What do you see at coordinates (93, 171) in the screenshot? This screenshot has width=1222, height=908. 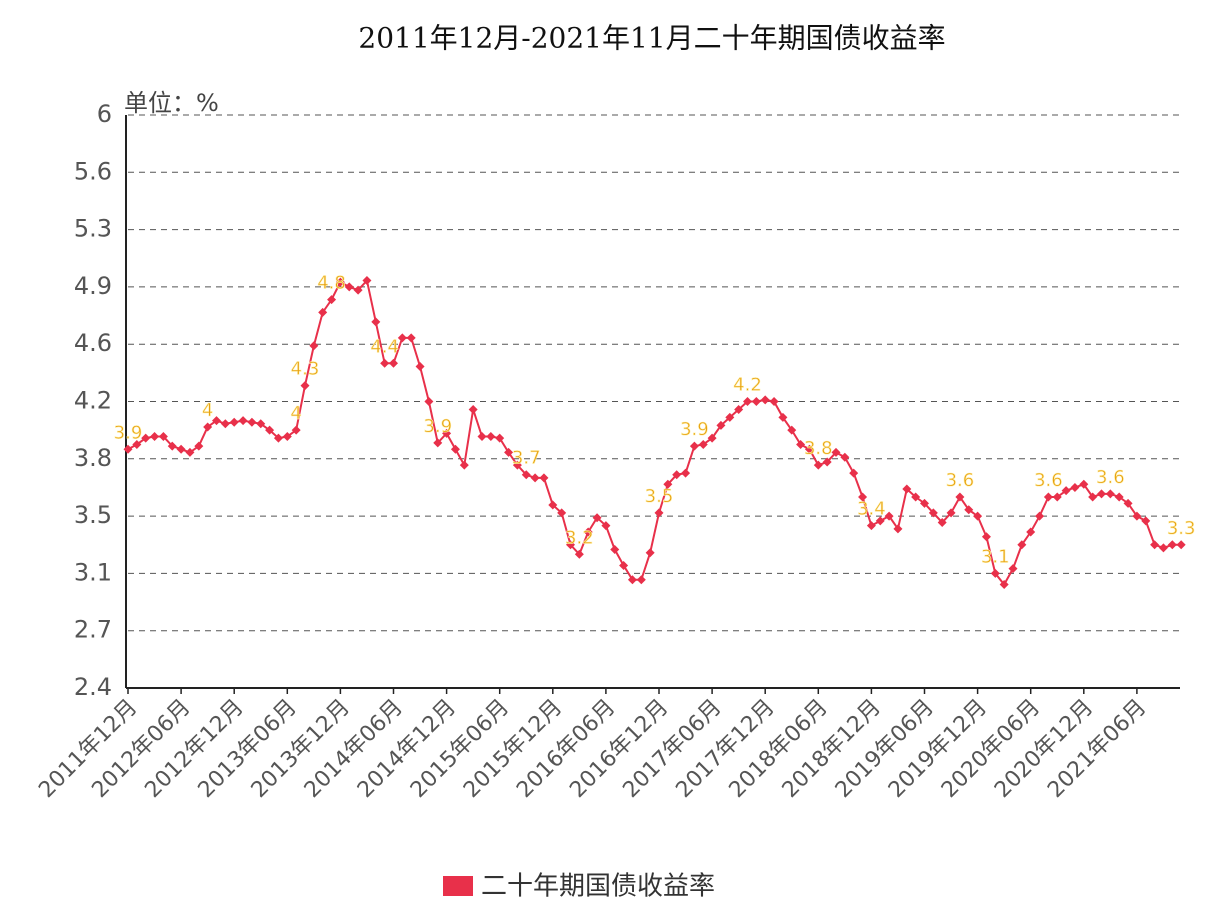 I see `y-tick-label: 5.6` at bounding box center [93, 171].